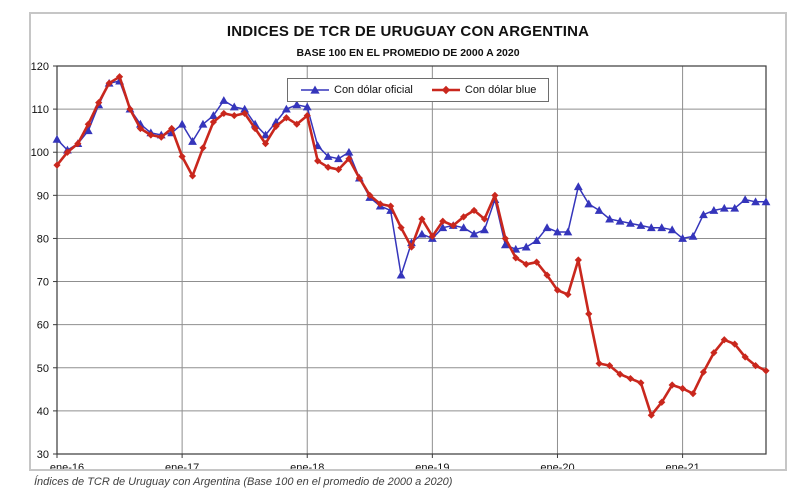 The width and height of the screenshot is (800, 500). Describe the element at coordinates (67, 465) in the screenshot. I see `x-tick-label: ene-16` at that location.